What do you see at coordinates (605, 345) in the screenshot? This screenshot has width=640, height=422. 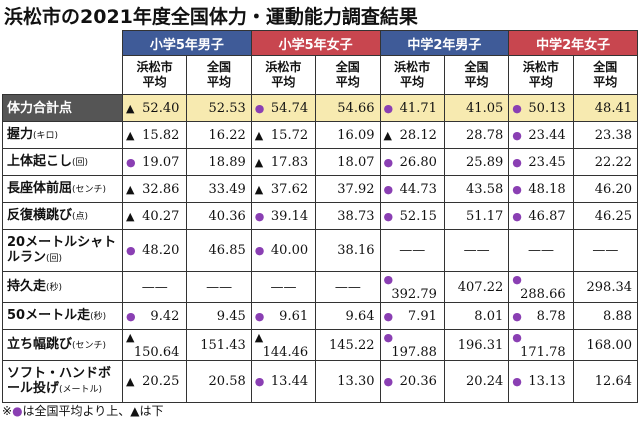 I see `national-cell: 168.00` at bounding box center [605, 345].